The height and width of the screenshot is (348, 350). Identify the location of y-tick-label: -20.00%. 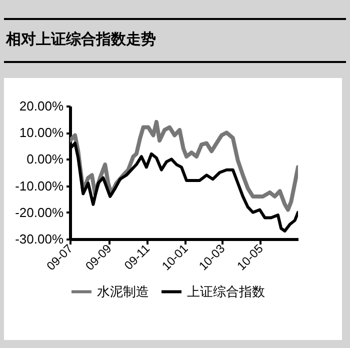
(39, 212).